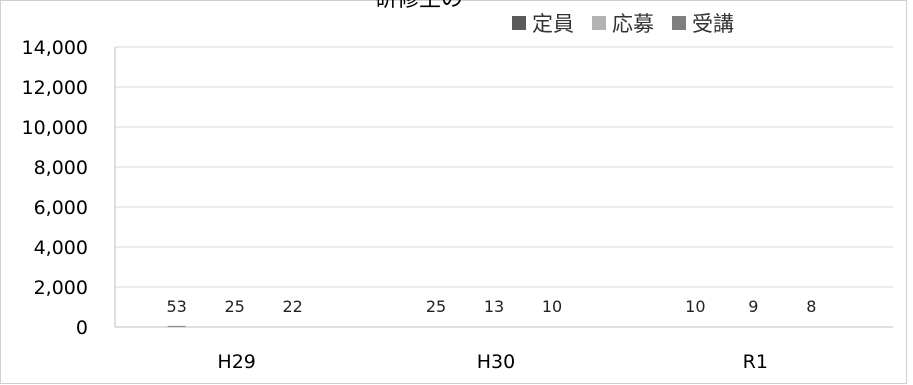 The image size is (913, 385). What do you see at coordinates (55, 48) in the screenshot?
I see `y-tick-label: 14,000` at bounding box center [55, 48].